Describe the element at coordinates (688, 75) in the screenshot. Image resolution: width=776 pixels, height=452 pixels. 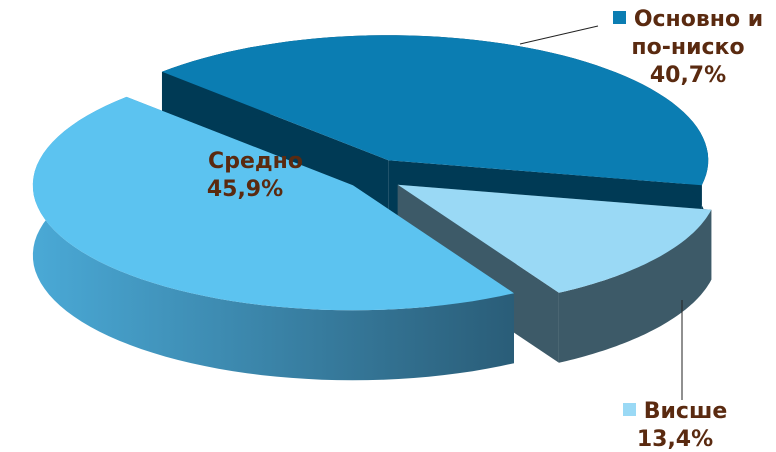
I see `value-label: 40,7%` at that location.